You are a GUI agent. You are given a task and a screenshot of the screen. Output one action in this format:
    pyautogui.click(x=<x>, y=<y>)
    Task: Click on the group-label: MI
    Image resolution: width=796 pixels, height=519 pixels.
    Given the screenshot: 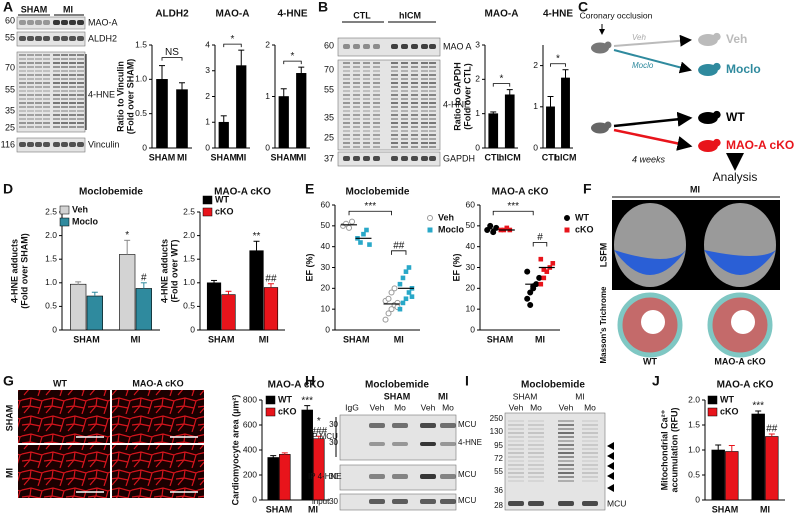 What is the action you would take?
    pyautogui.click(x=68, y=9)
    